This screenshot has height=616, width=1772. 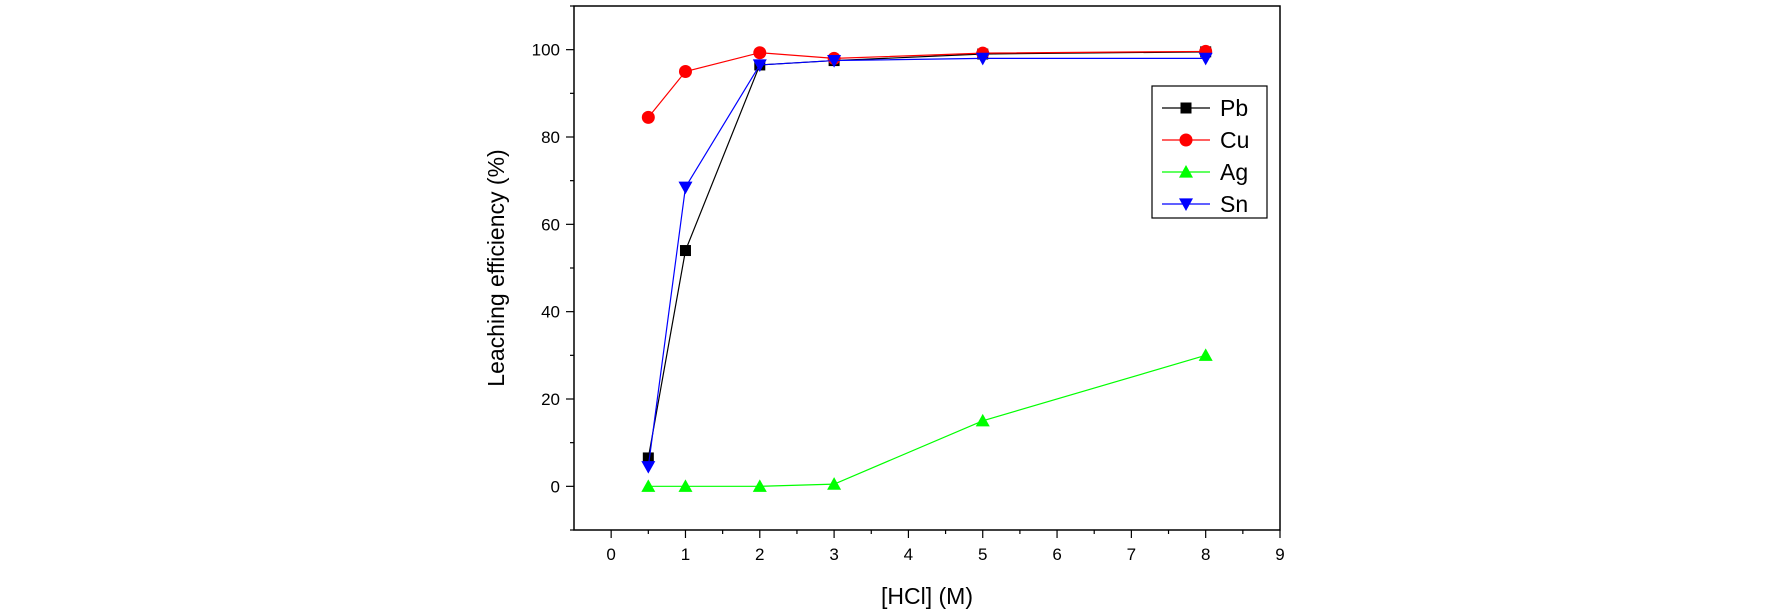 I want to click on x-tick-label: 8, so click(x=1205, y=554).